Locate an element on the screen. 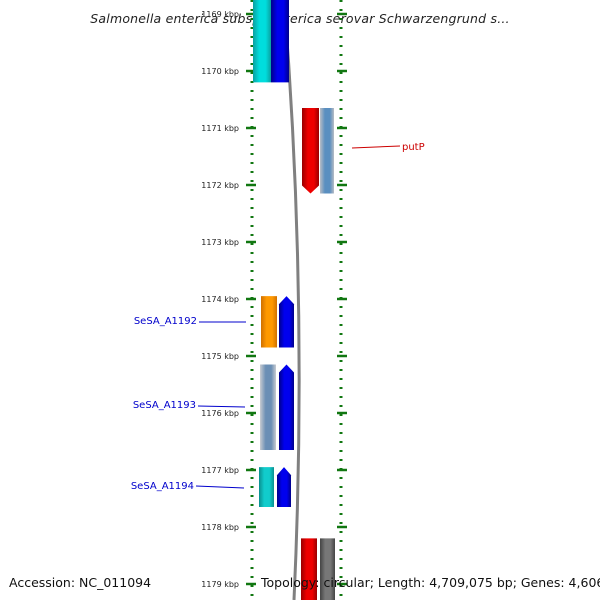 This screenshot has width=600, height=600. tick-label: 1169 kbp is located at coordinates (220, 14).